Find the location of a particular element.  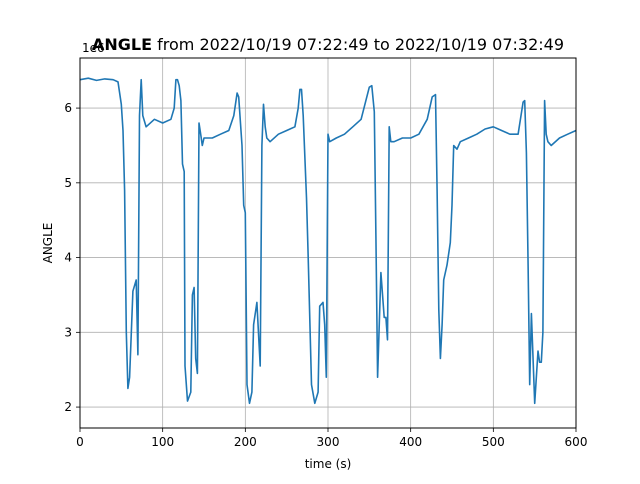

x-tick-label: 200 is located at coordinates (245, 442).